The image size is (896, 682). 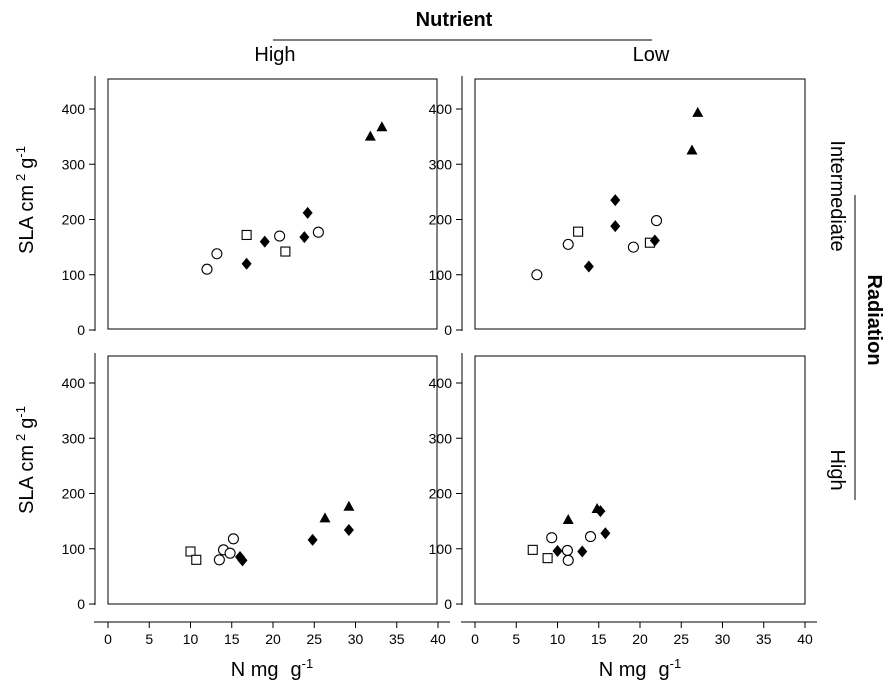 I want to click on column-label-high: High, so click(x=274, y=55).